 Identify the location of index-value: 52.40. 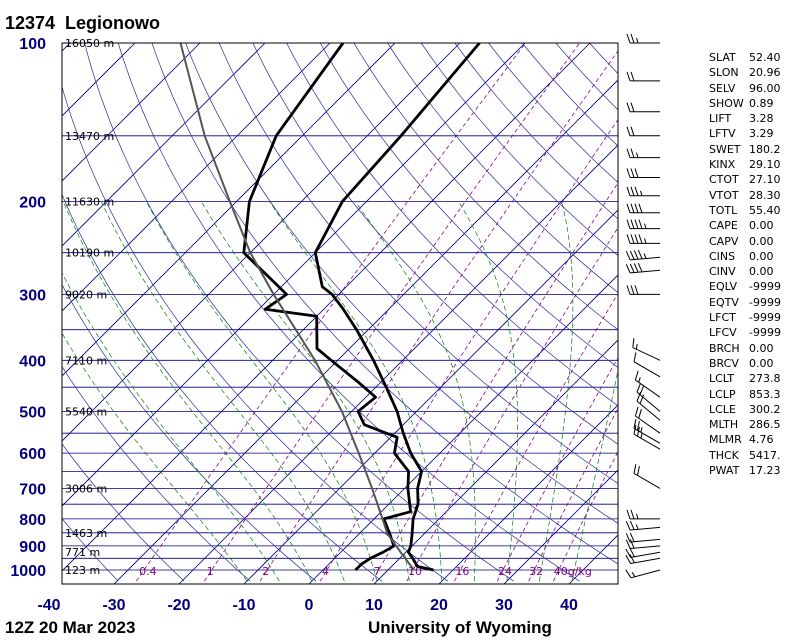
(765, 57).